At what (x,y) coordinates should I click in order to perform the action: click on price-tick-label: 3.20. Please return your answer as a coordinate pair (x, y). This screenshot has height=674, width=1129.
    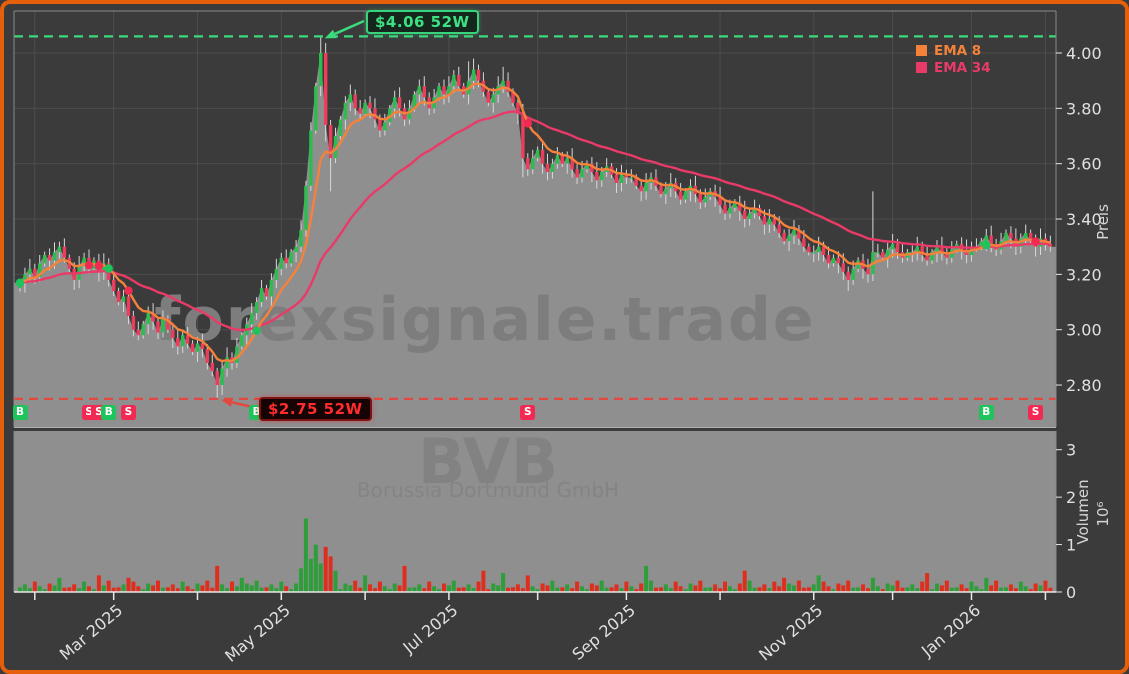
    Looking at the image, I should click on (1084, 274).